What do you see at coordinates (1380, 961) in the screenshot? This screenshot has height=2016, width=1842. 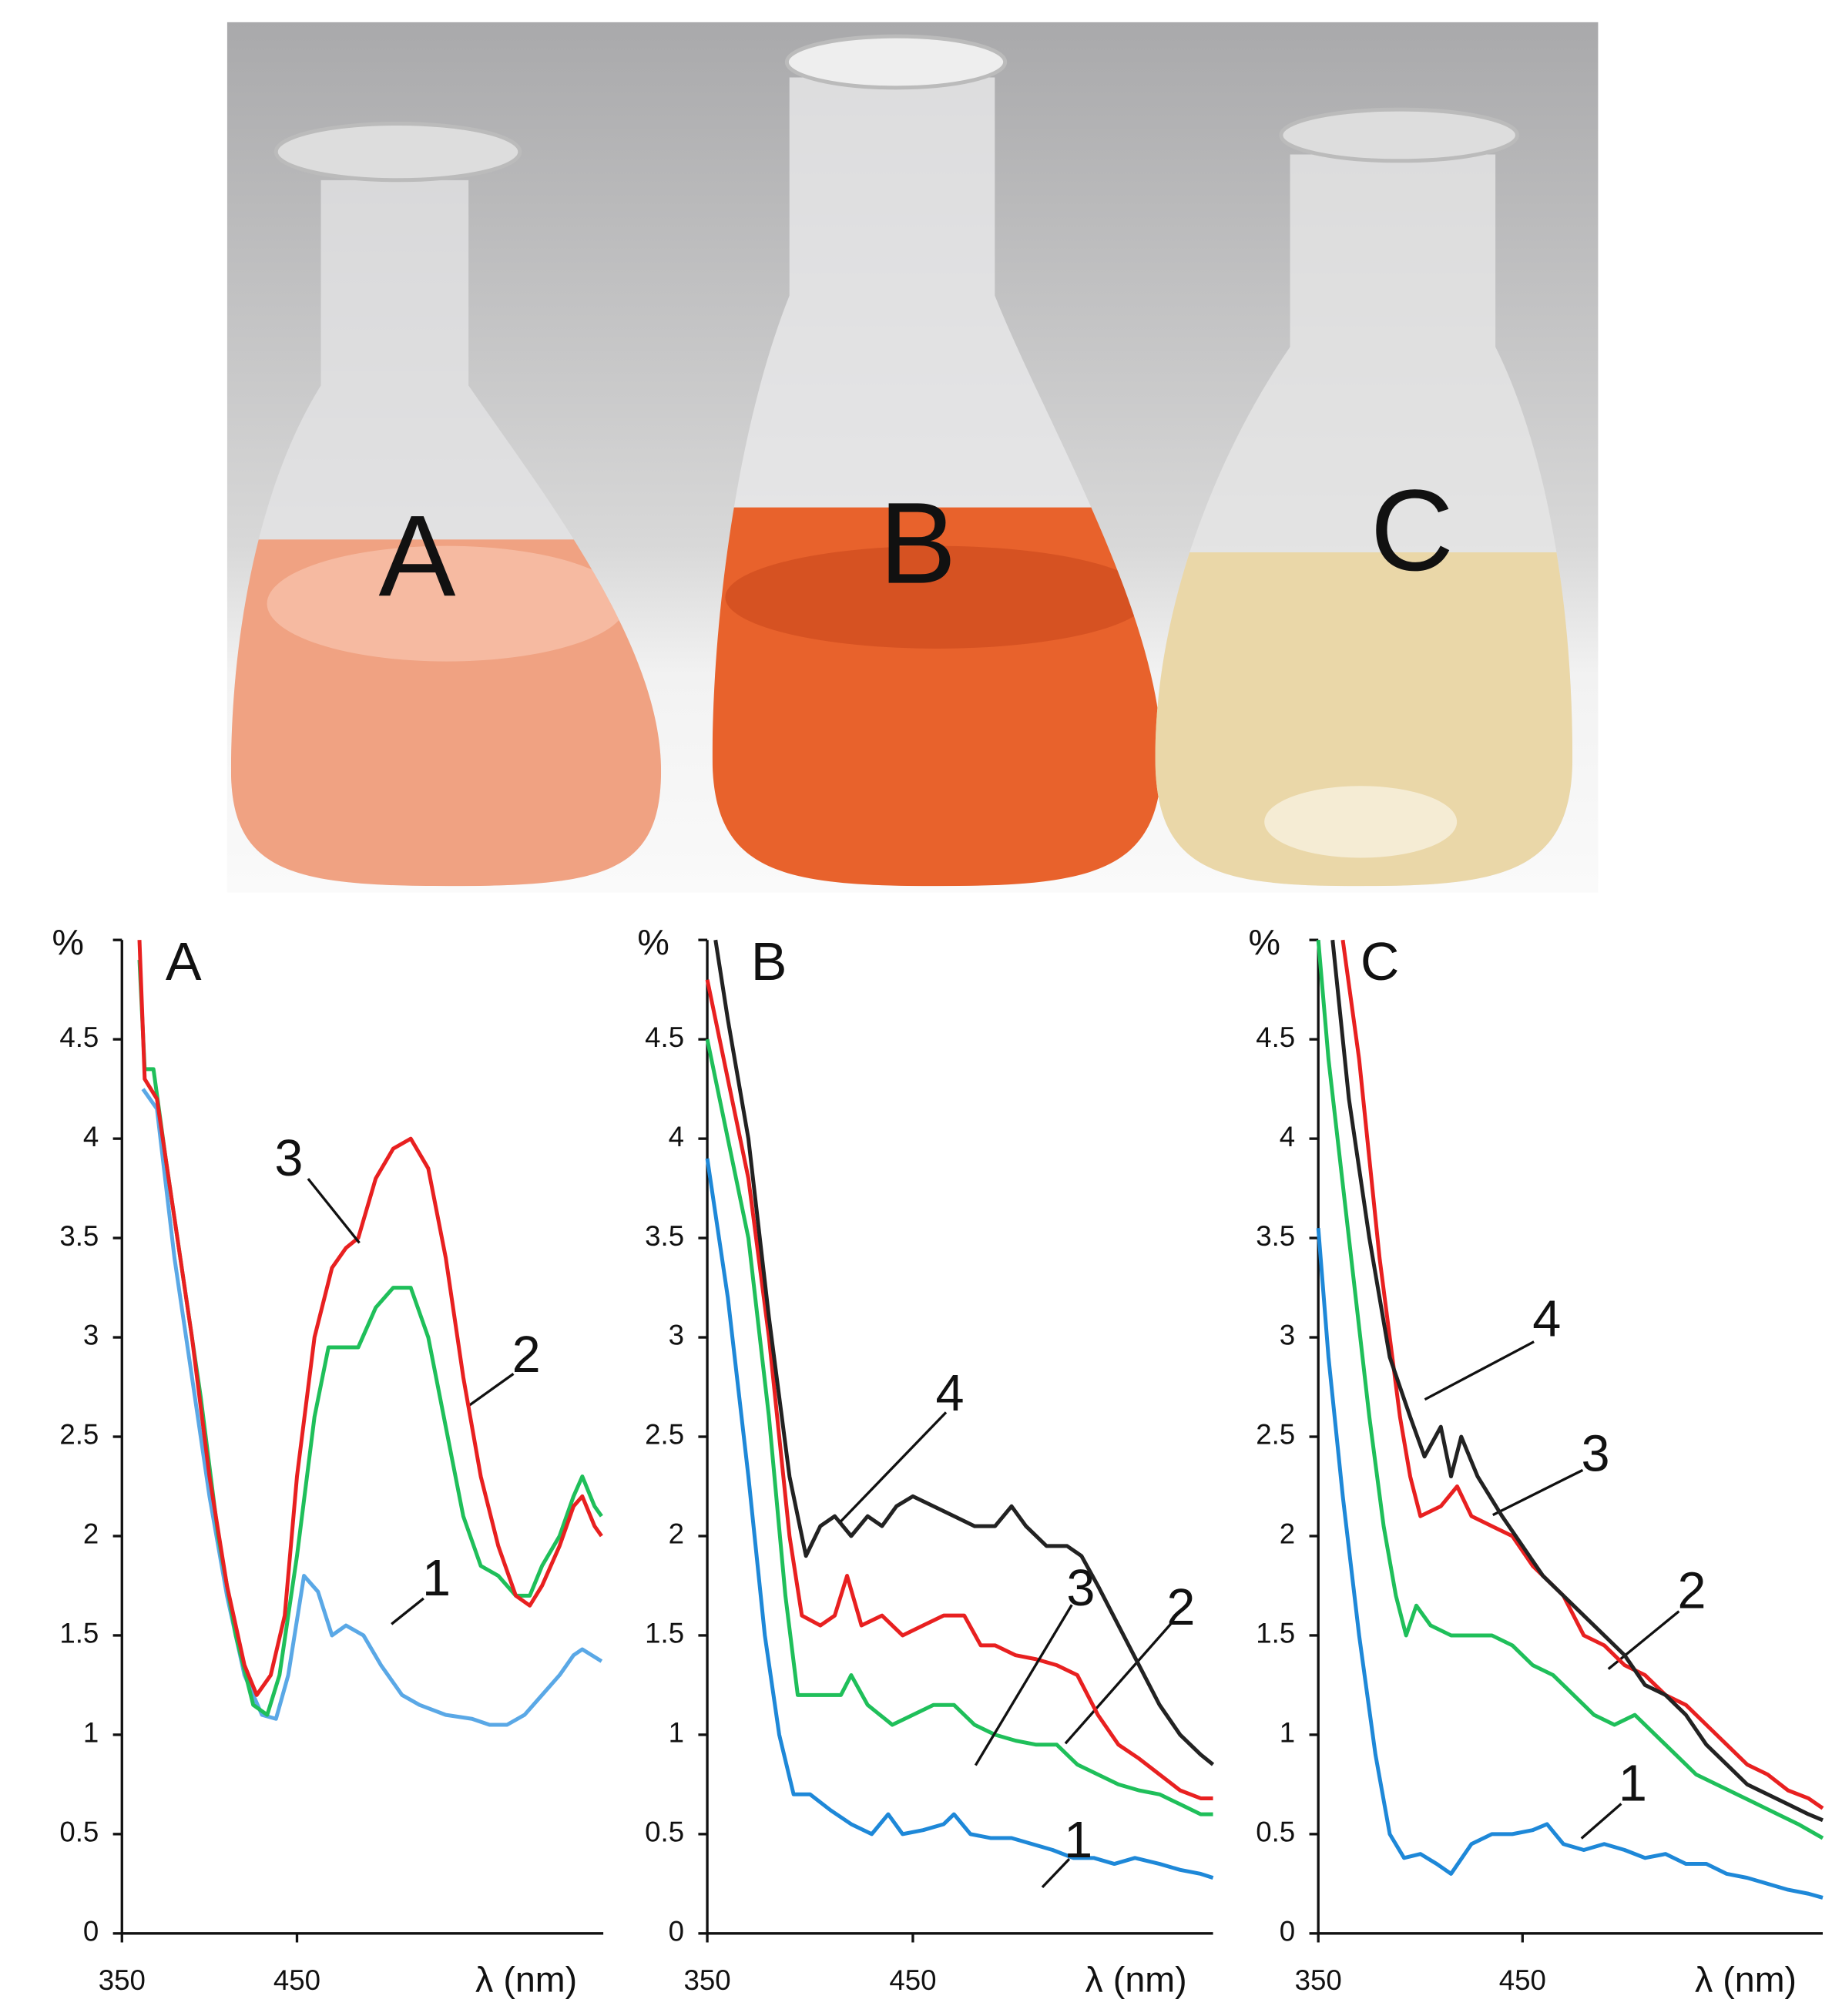 I see `panel-title: C` at bounding box center [1380, 961].